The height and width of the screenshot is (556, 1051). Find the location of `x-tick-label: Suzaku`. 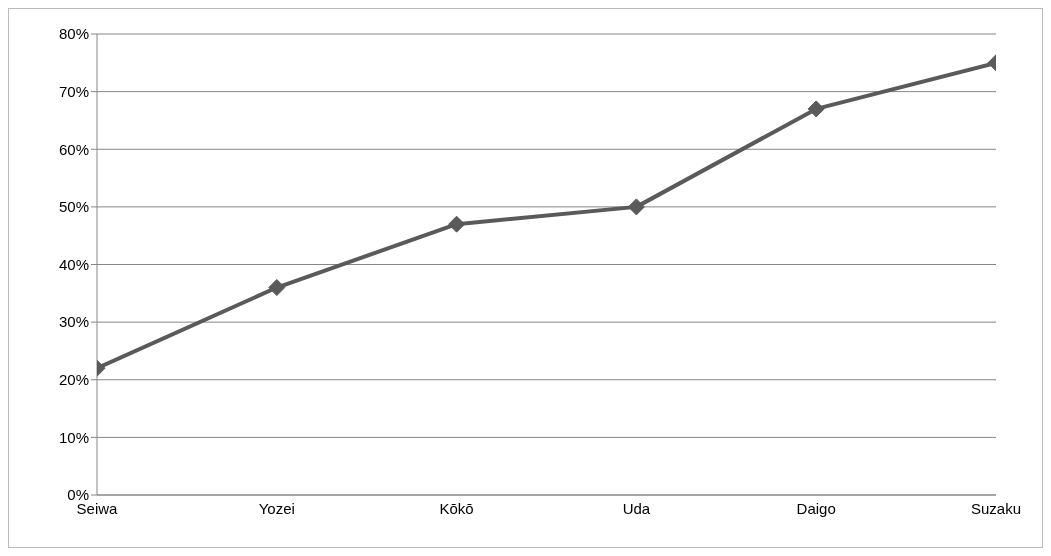

x-tick-label: Suzaku is located at coordinates (996, 508).